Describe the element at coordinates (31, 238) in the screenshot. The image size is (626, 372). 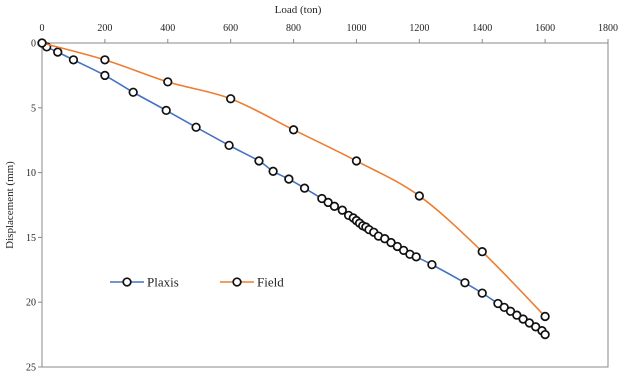
I see `y-tick-label: 15` at that location.